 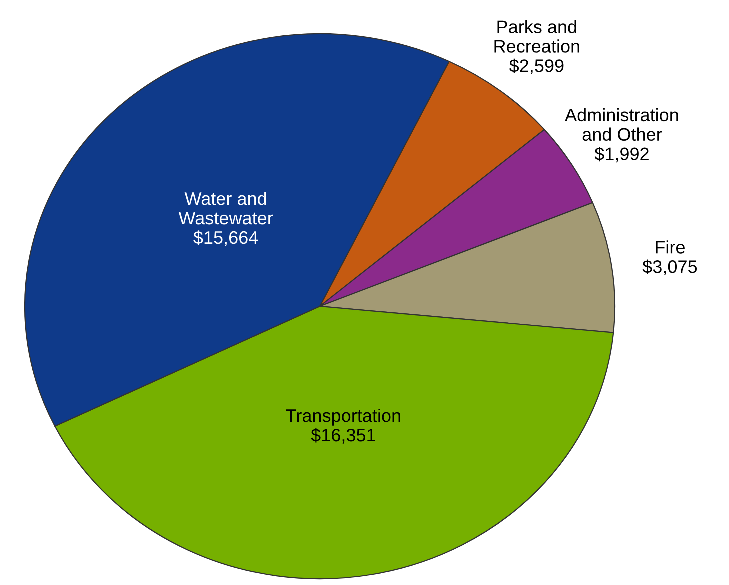 What do you see at coordinates (537, 66) in the screenshot?
I see `data-label: $2,599` at bounding box center [537, 66].